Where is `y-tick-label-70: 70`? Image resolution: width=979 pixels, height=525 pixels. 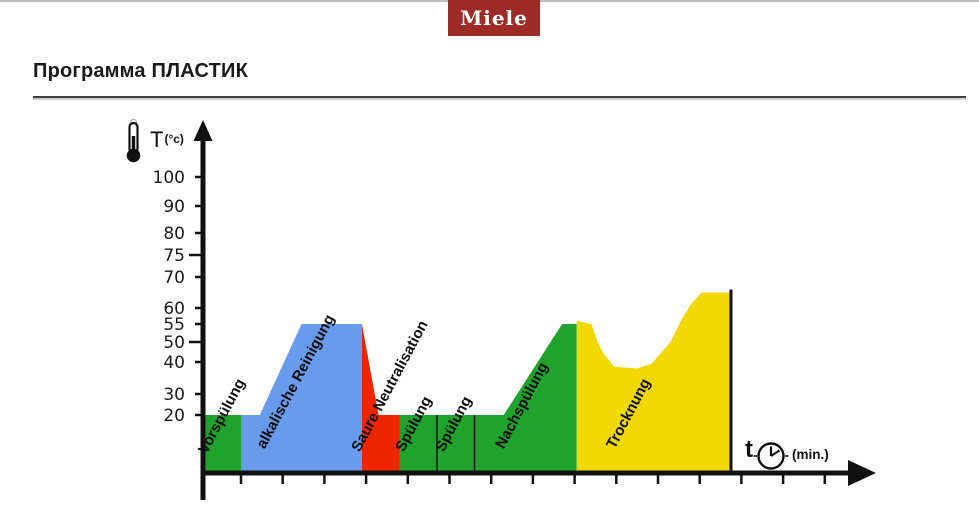
y-tick-label-70: 70 is located at coordinates (174, 278).